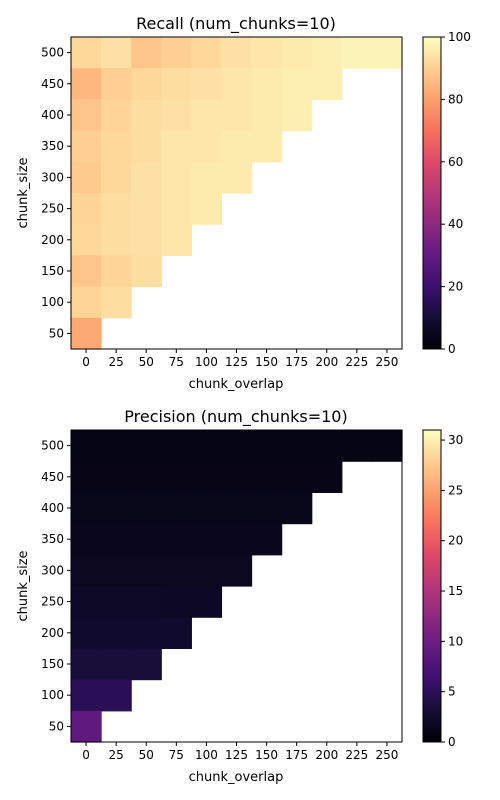 The width and height of the screenshot is (500, 800). I want to click on colorbar-tick-label: 10, so click(455, 641).